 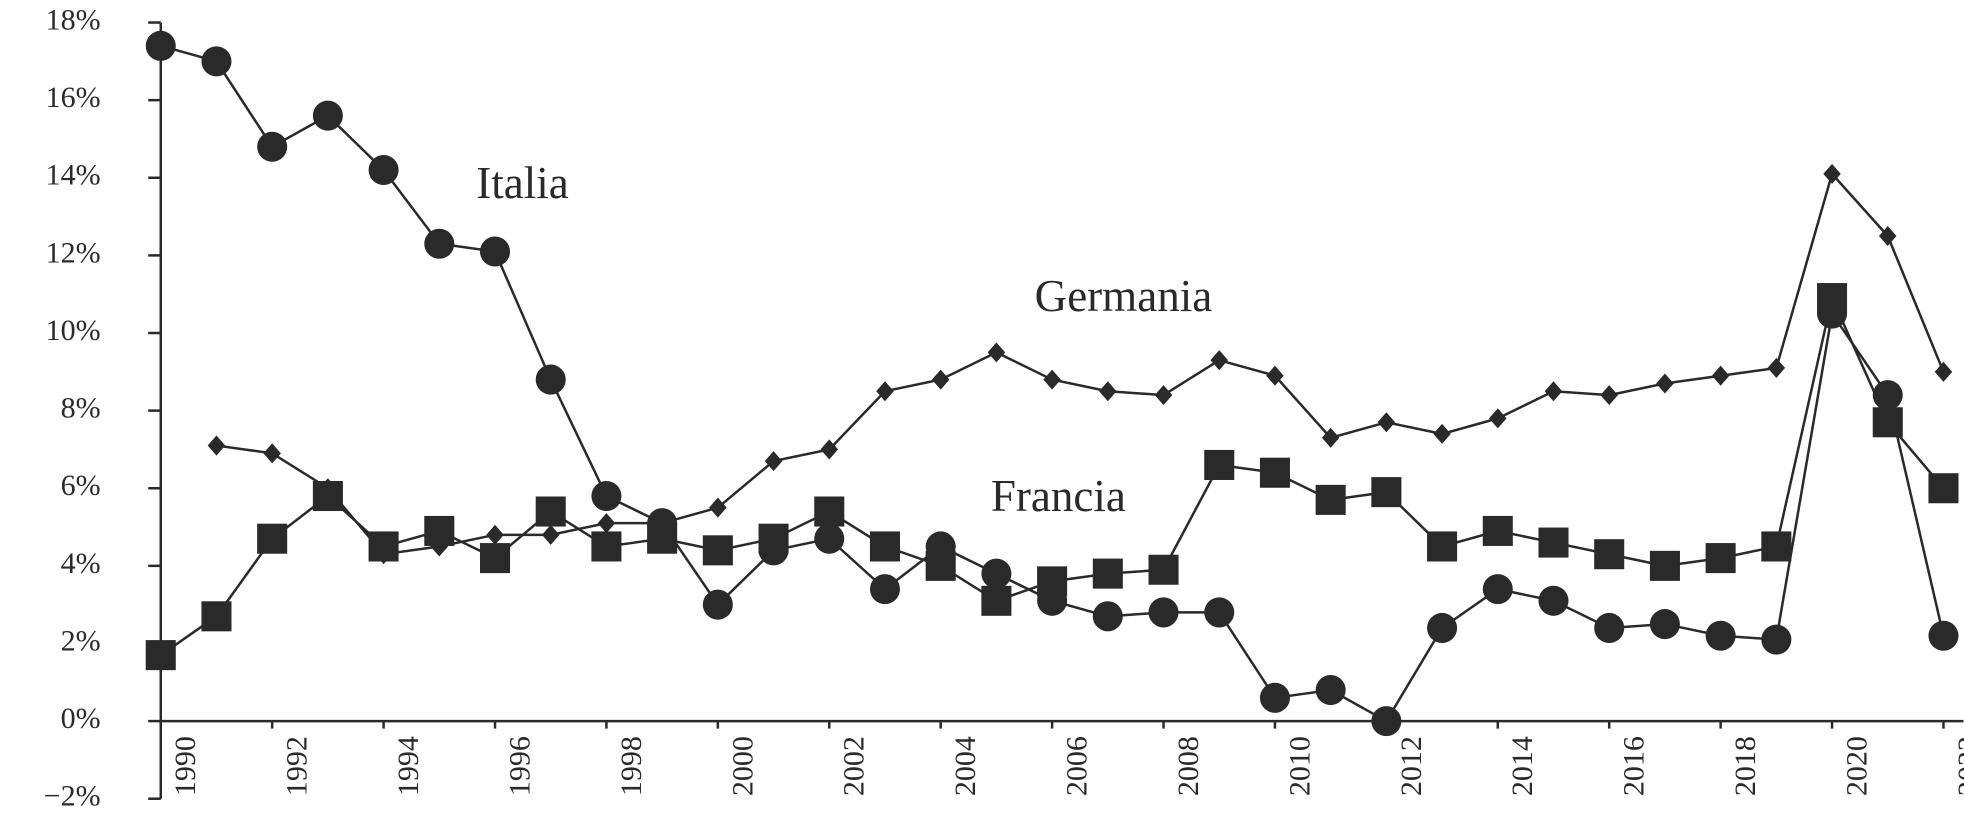 What do you see at coordinates (72, 796) in the screenshot?
I see `y-tick-label: −2%` at bounding box center [72, 796].